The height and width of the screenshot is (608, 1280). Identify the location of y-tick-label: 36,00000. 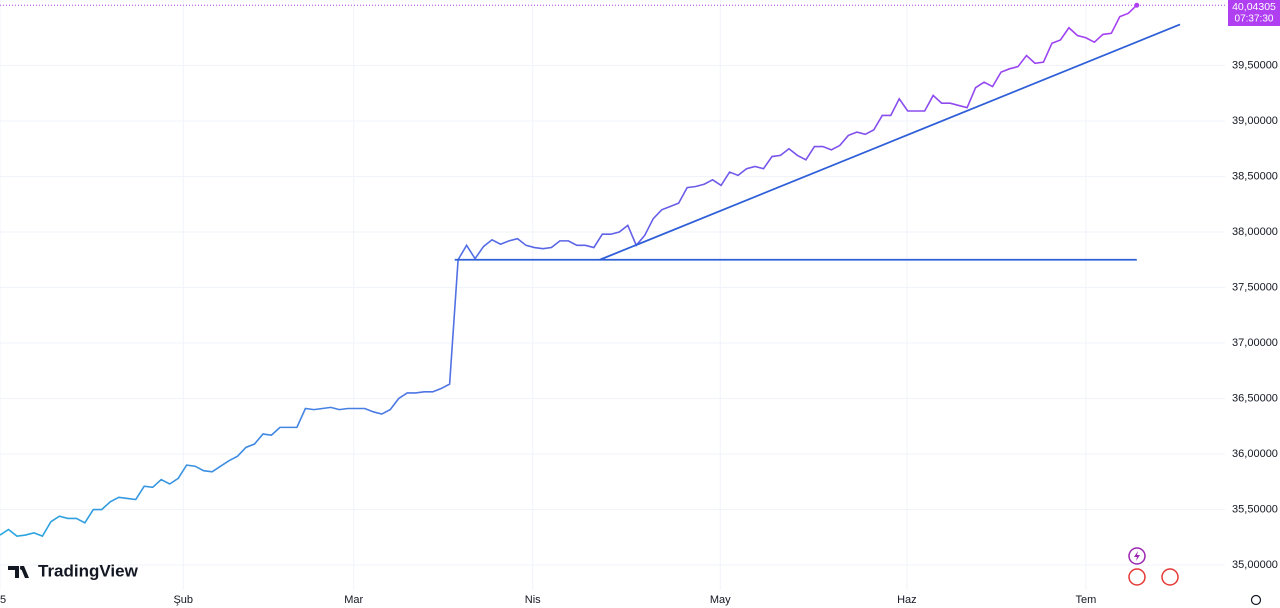
(1255, 454).